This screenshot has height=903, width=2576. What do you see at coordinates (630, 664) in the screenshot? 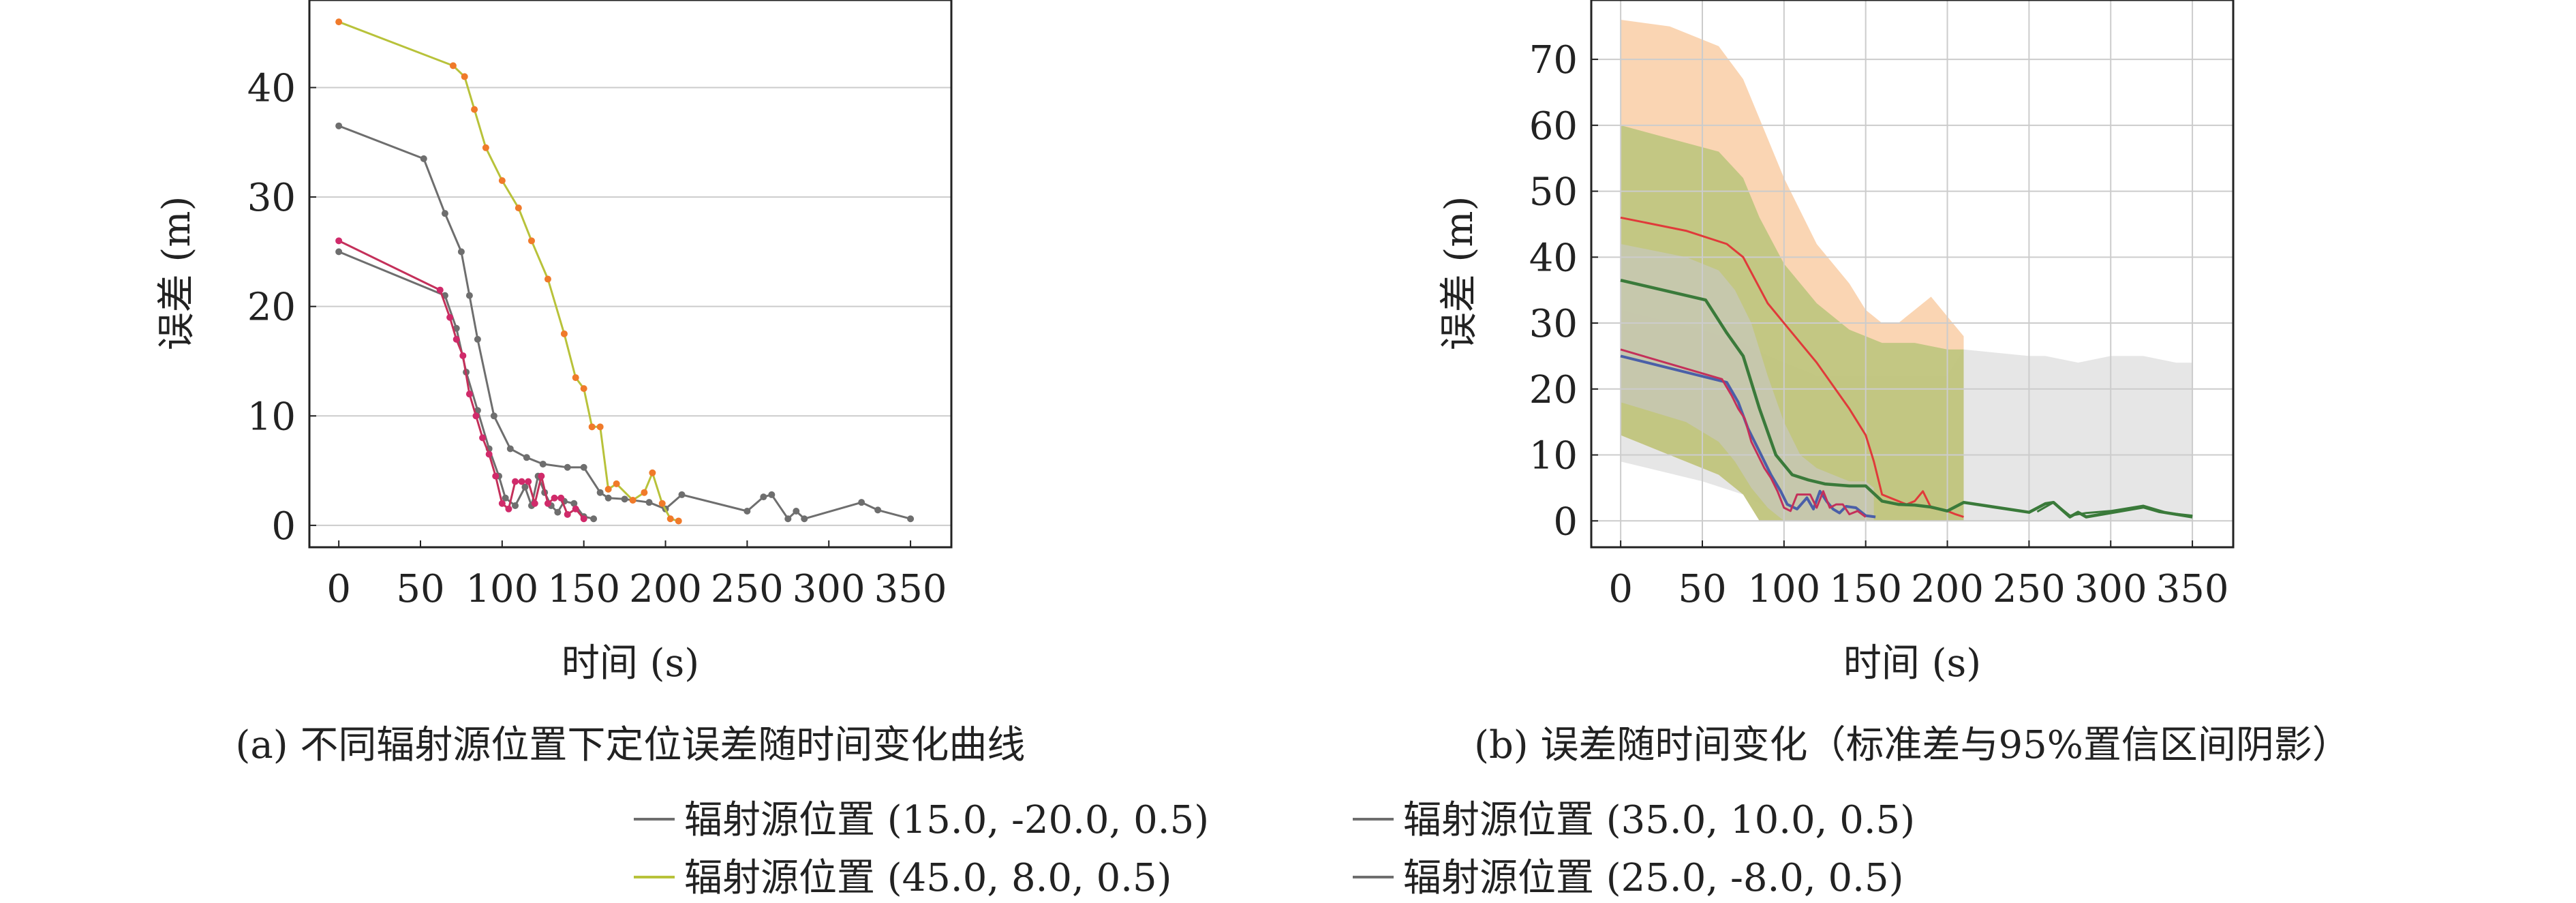
I see `panel-a-x-axis-label: 时间 (s)` at bounding box center [630, 664].